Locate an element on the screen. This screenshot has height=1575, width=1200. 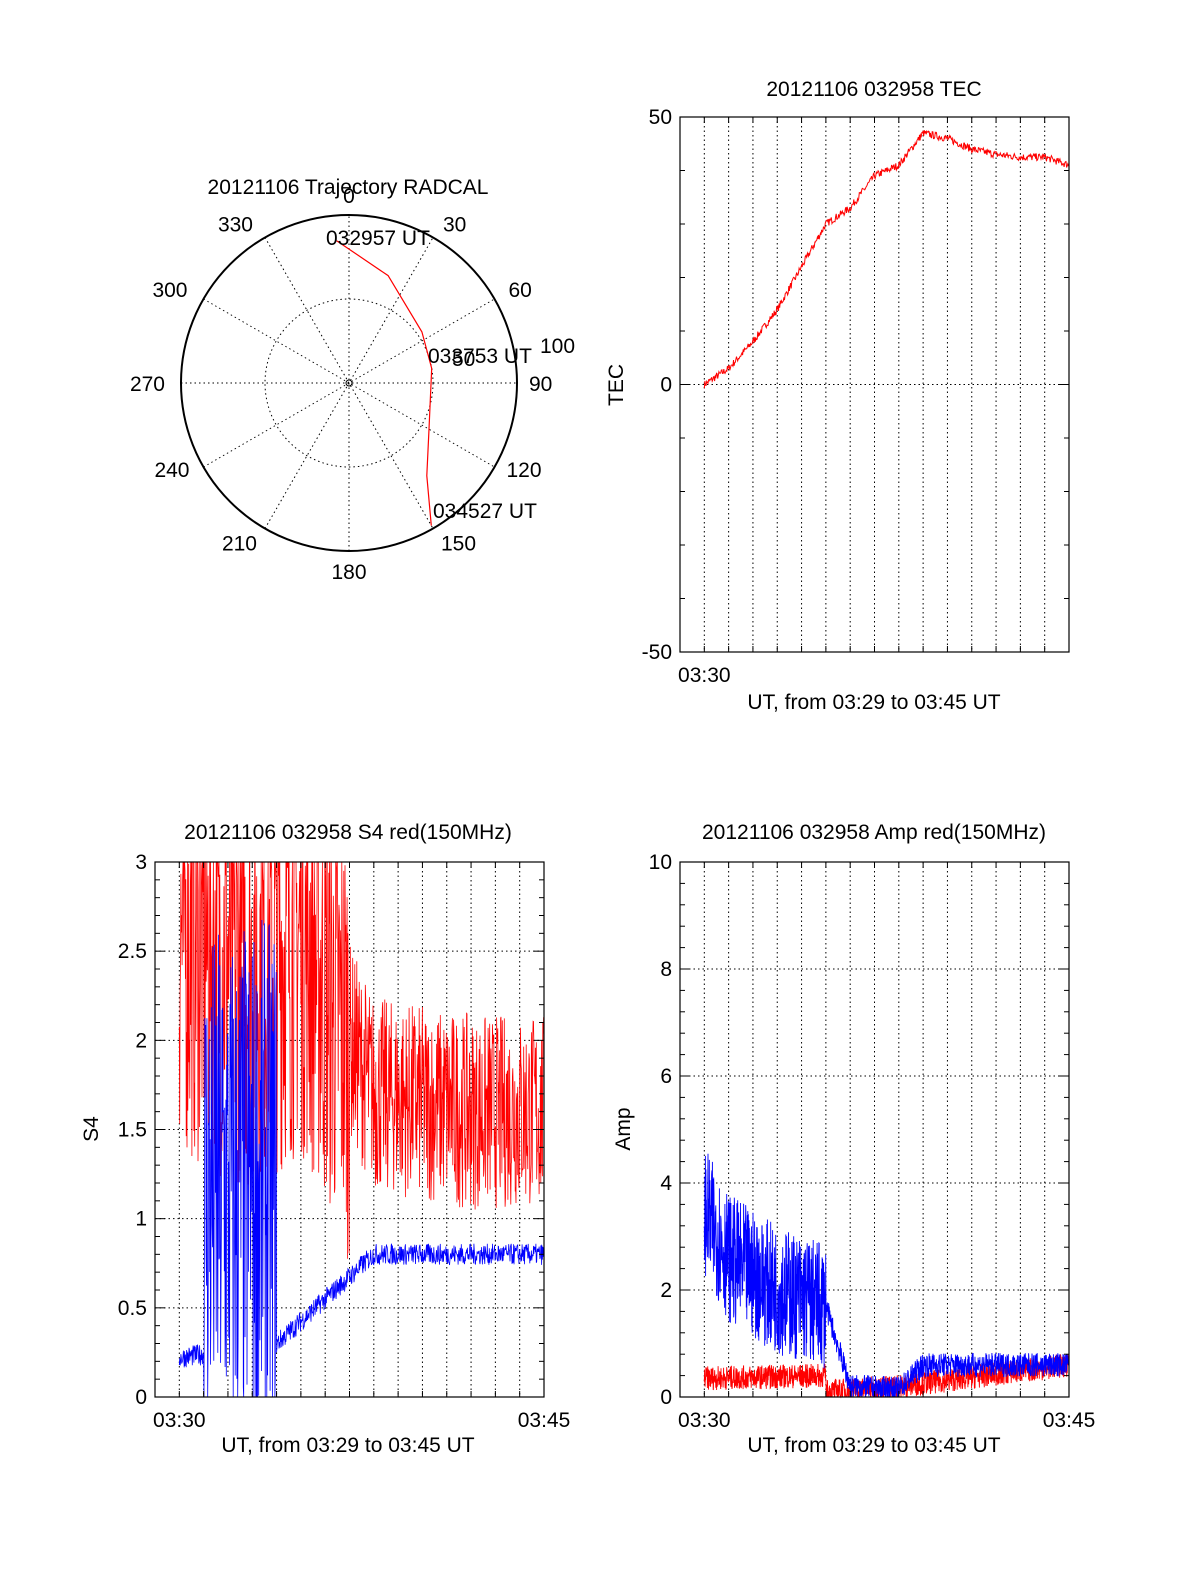
tec-ticks: -50 0 50 03:30 is located at coordinates (856, 396).